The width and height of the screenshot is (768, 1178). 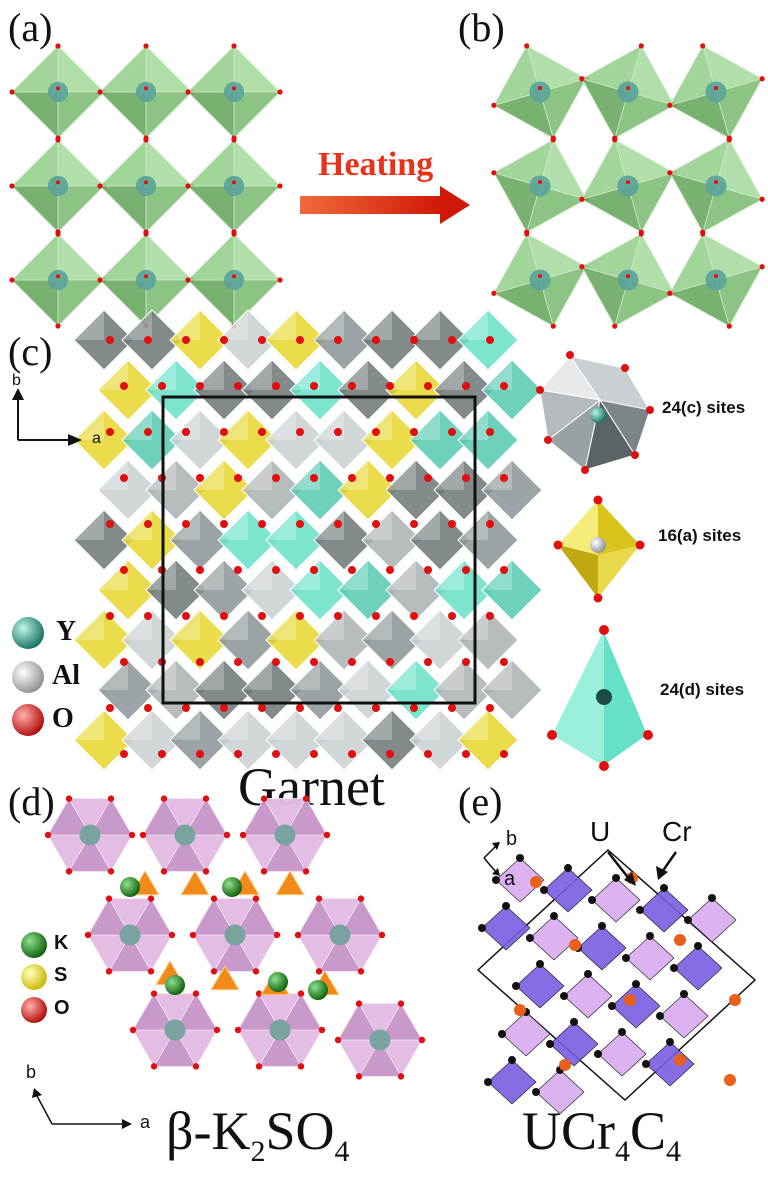 I want to click on legend-o2-sphere, so click(x=34, y=1010).